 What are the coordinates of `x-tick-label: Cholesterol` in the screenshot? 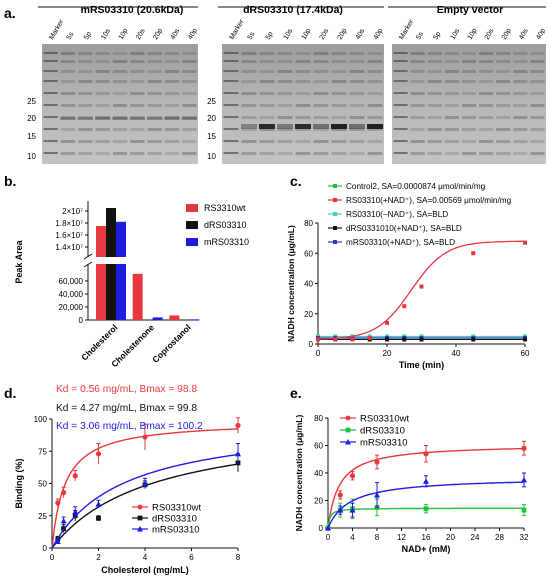 It's located at (99, 342).